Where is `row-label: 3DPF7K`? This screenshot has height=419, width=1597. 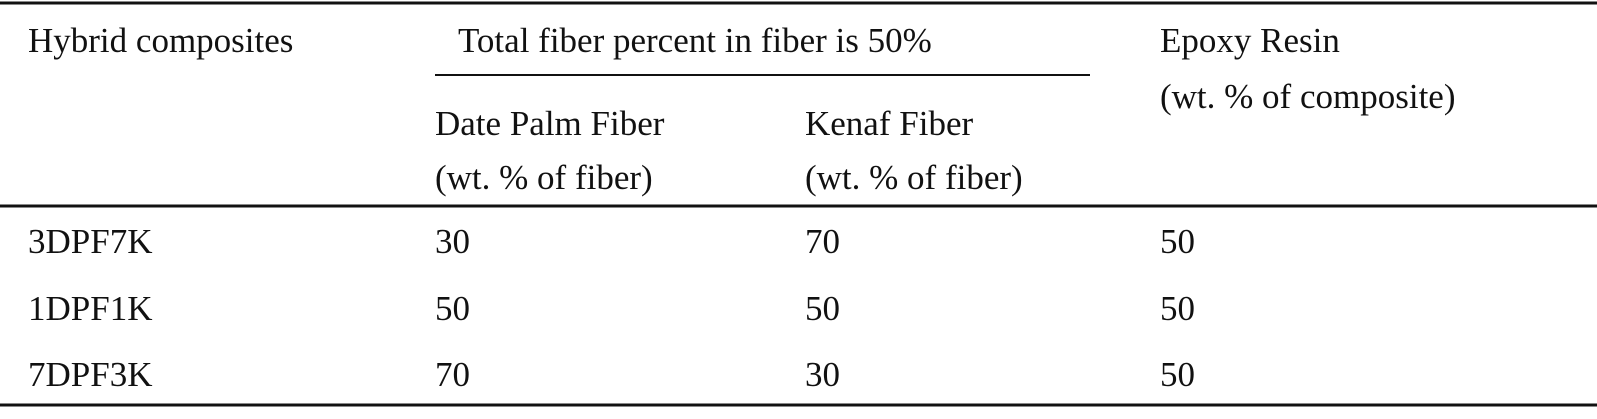
row-label: 3DPF7K is located at coordinates (90, 241).